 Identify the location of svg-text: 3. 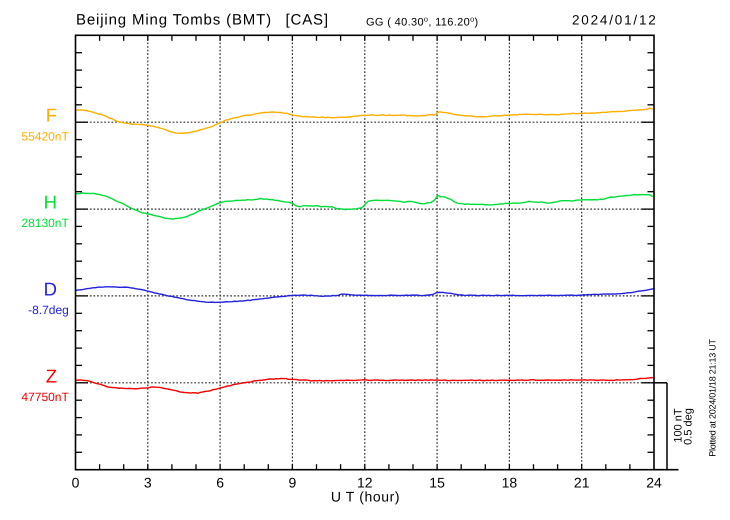
(148, 483).